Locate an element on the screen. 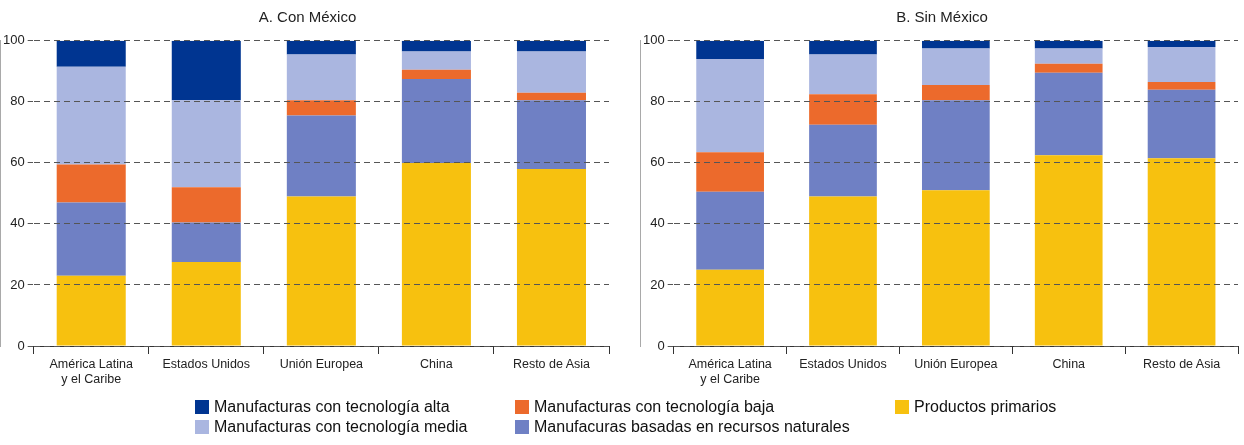 Image resolution: width=1244 pixels, height=445 pixels. legend-label: Manufacturas con tecnología alta is located at coordinates (332, 407).